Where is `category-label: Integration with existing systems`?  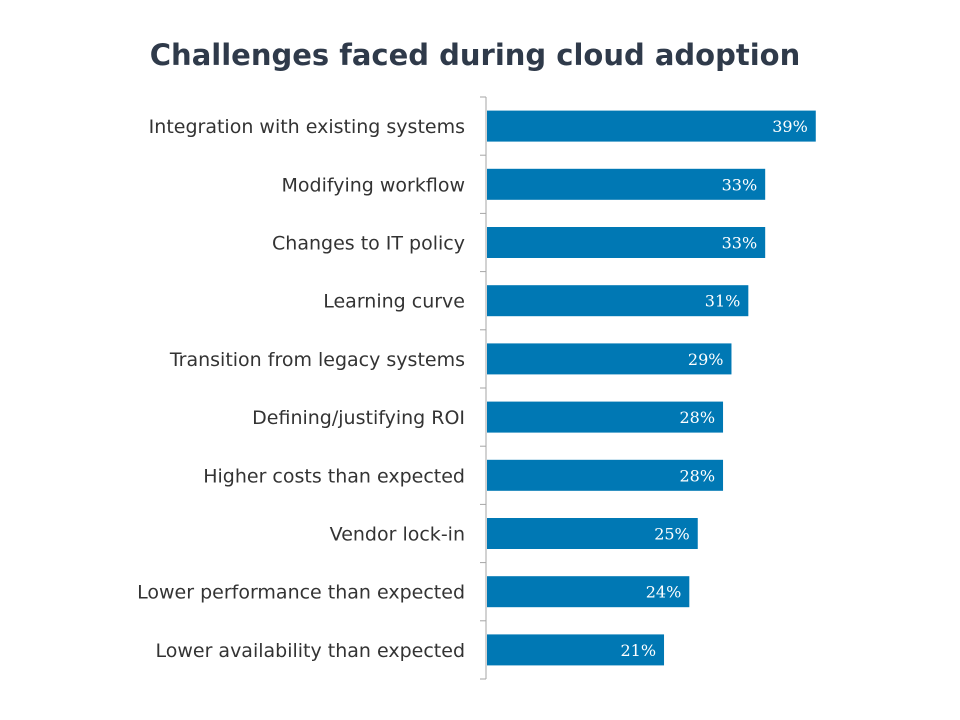 category-label: Integration with existing systems is located at coordinates (307, 127).